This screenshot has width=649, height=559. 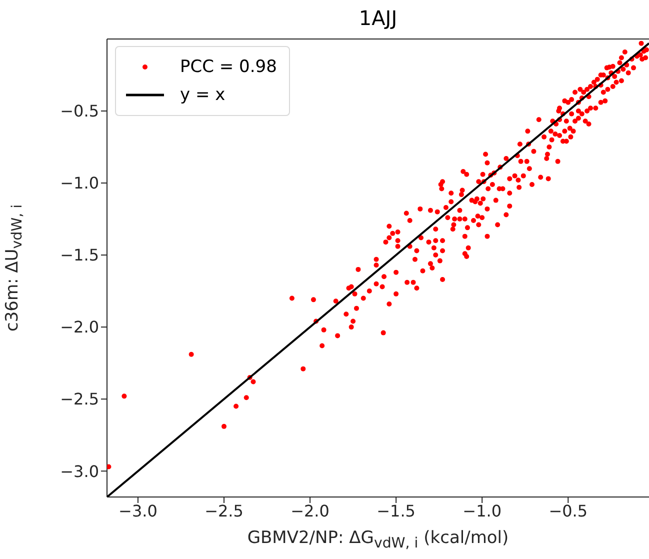 I want to click on x-tick-label: −1.0, so click(x=482, y=510).